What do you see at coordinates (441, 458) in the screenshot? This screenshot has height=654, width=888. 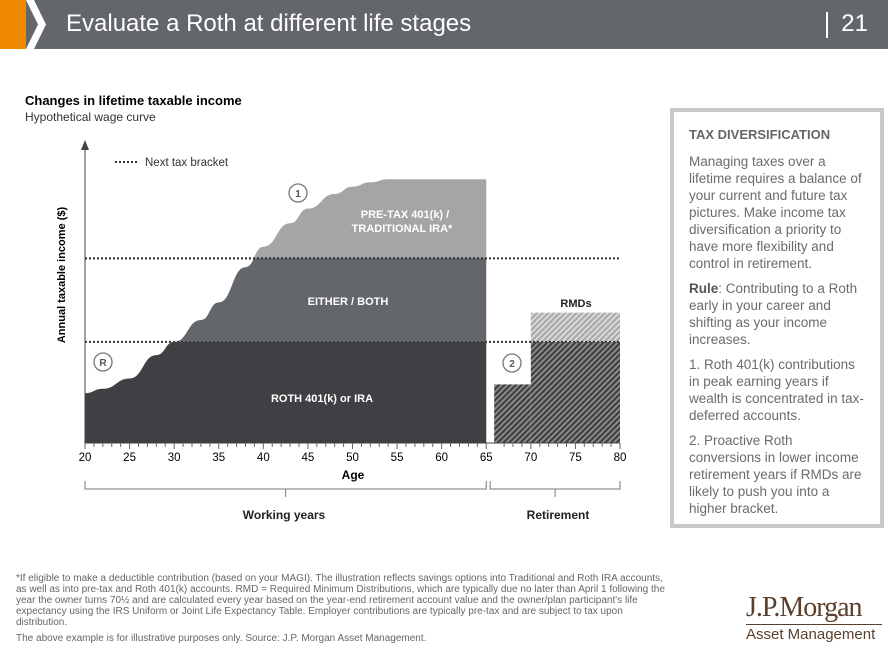 I see `x-tick-label: 60` at bounding box center [441, 458].